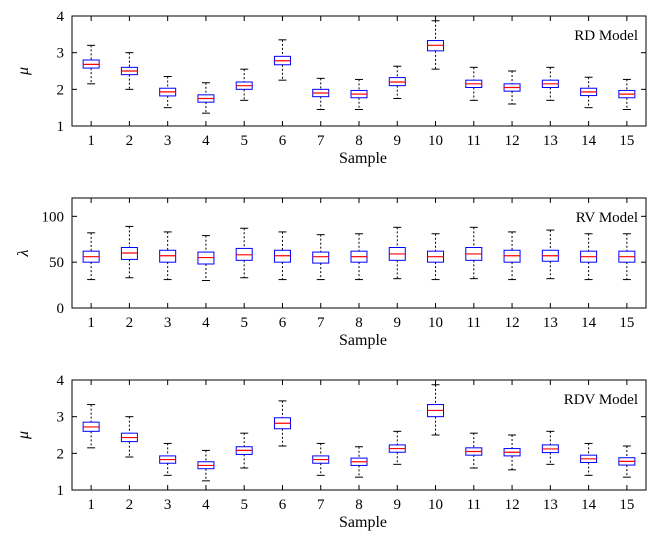 The image size is (664, 536). Describe the element at coordinates (61, 309) in the screenshot. I see `y-tick-label: 0` at that location.